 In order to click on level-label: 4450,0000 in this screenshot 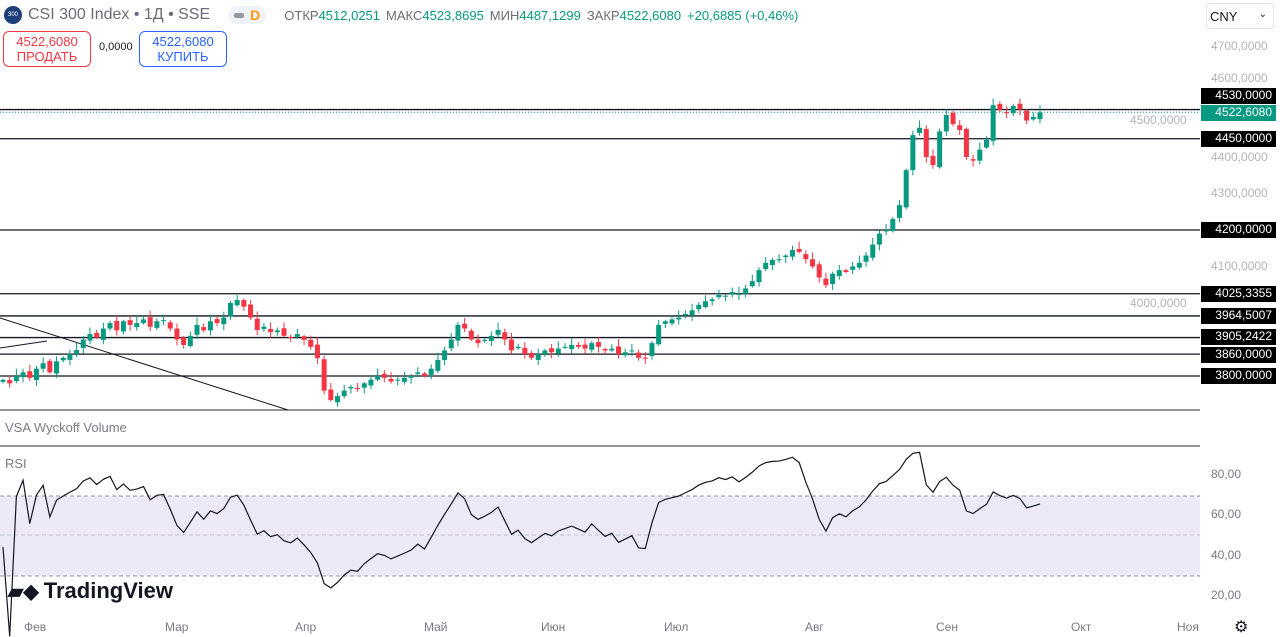, I will do `click(1238, 138)`.